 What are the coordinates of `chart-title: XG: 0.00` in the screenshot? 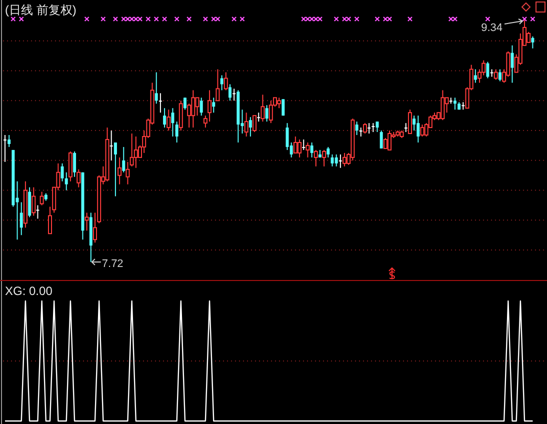 It's located at (29, 291).